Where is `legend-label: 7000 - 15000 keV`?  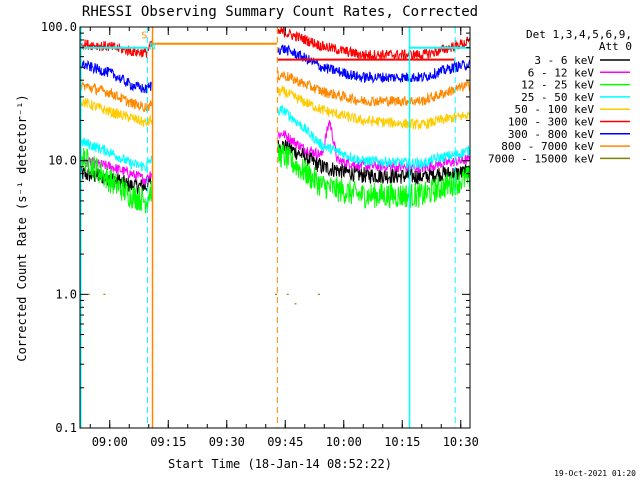
legend-label: 7000 - 15000 keV is located at coordinates (541, 158).